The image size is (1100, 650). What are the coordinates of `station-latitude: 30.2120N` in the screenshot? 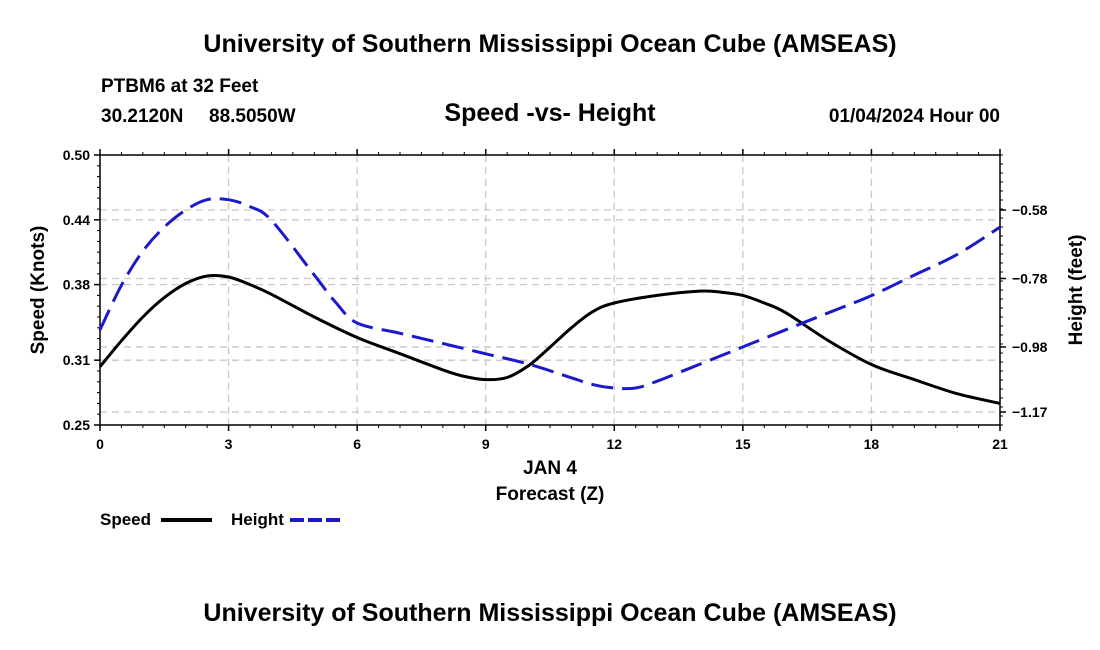 It's located at (142, 116).